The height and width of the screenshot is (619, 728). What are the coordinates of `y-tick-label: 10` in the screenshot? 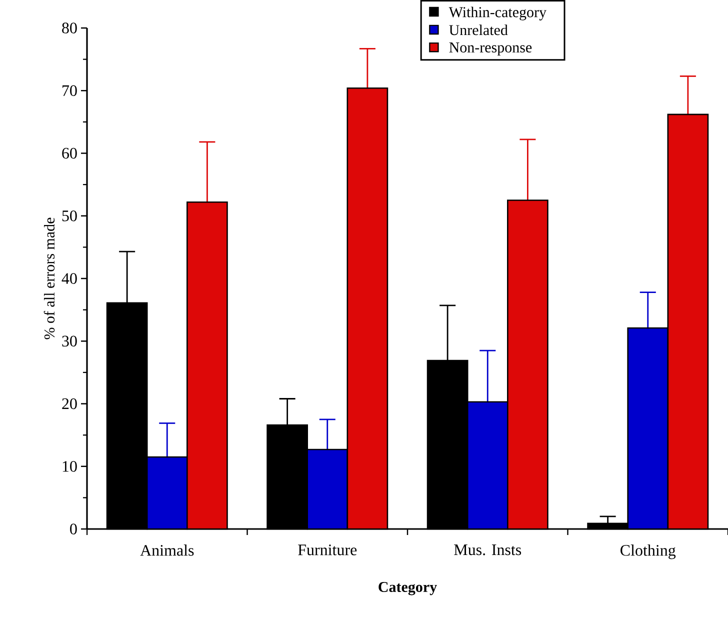 It's located at (69, 466).